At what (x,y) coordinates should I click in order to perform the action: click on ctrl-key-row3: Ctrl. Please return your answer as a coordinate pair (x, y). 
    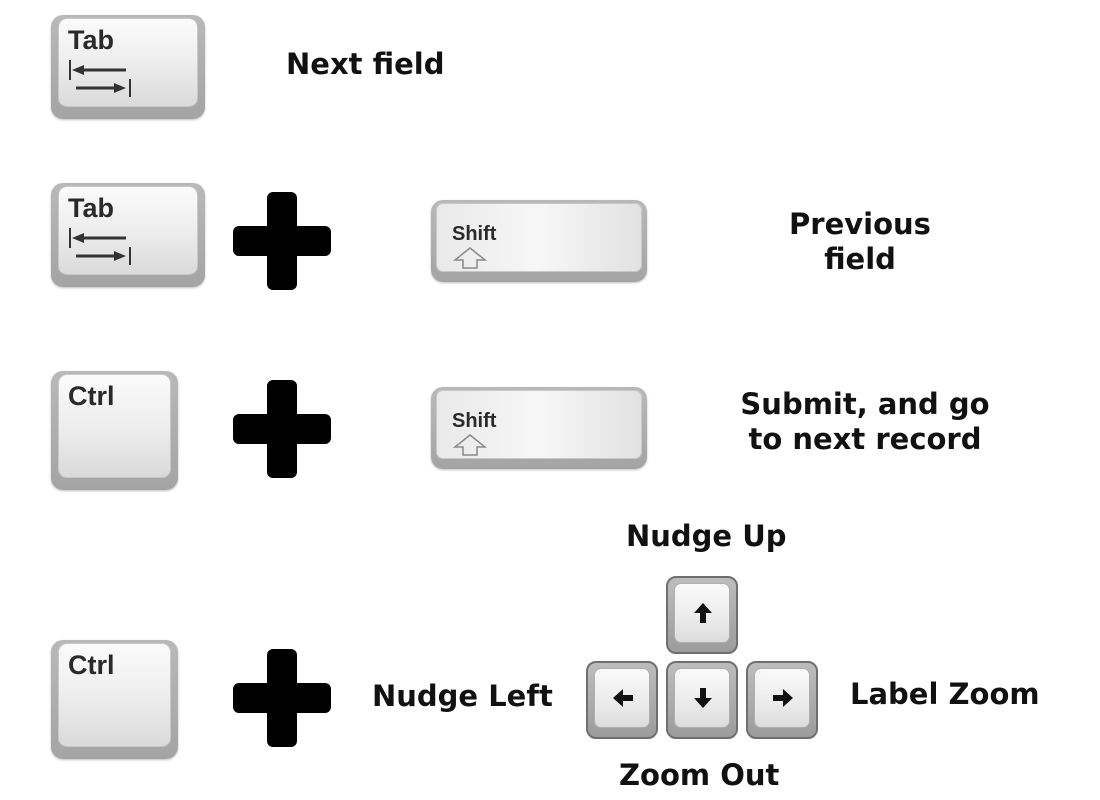
    Looking at the image, I should click on (114, 430).